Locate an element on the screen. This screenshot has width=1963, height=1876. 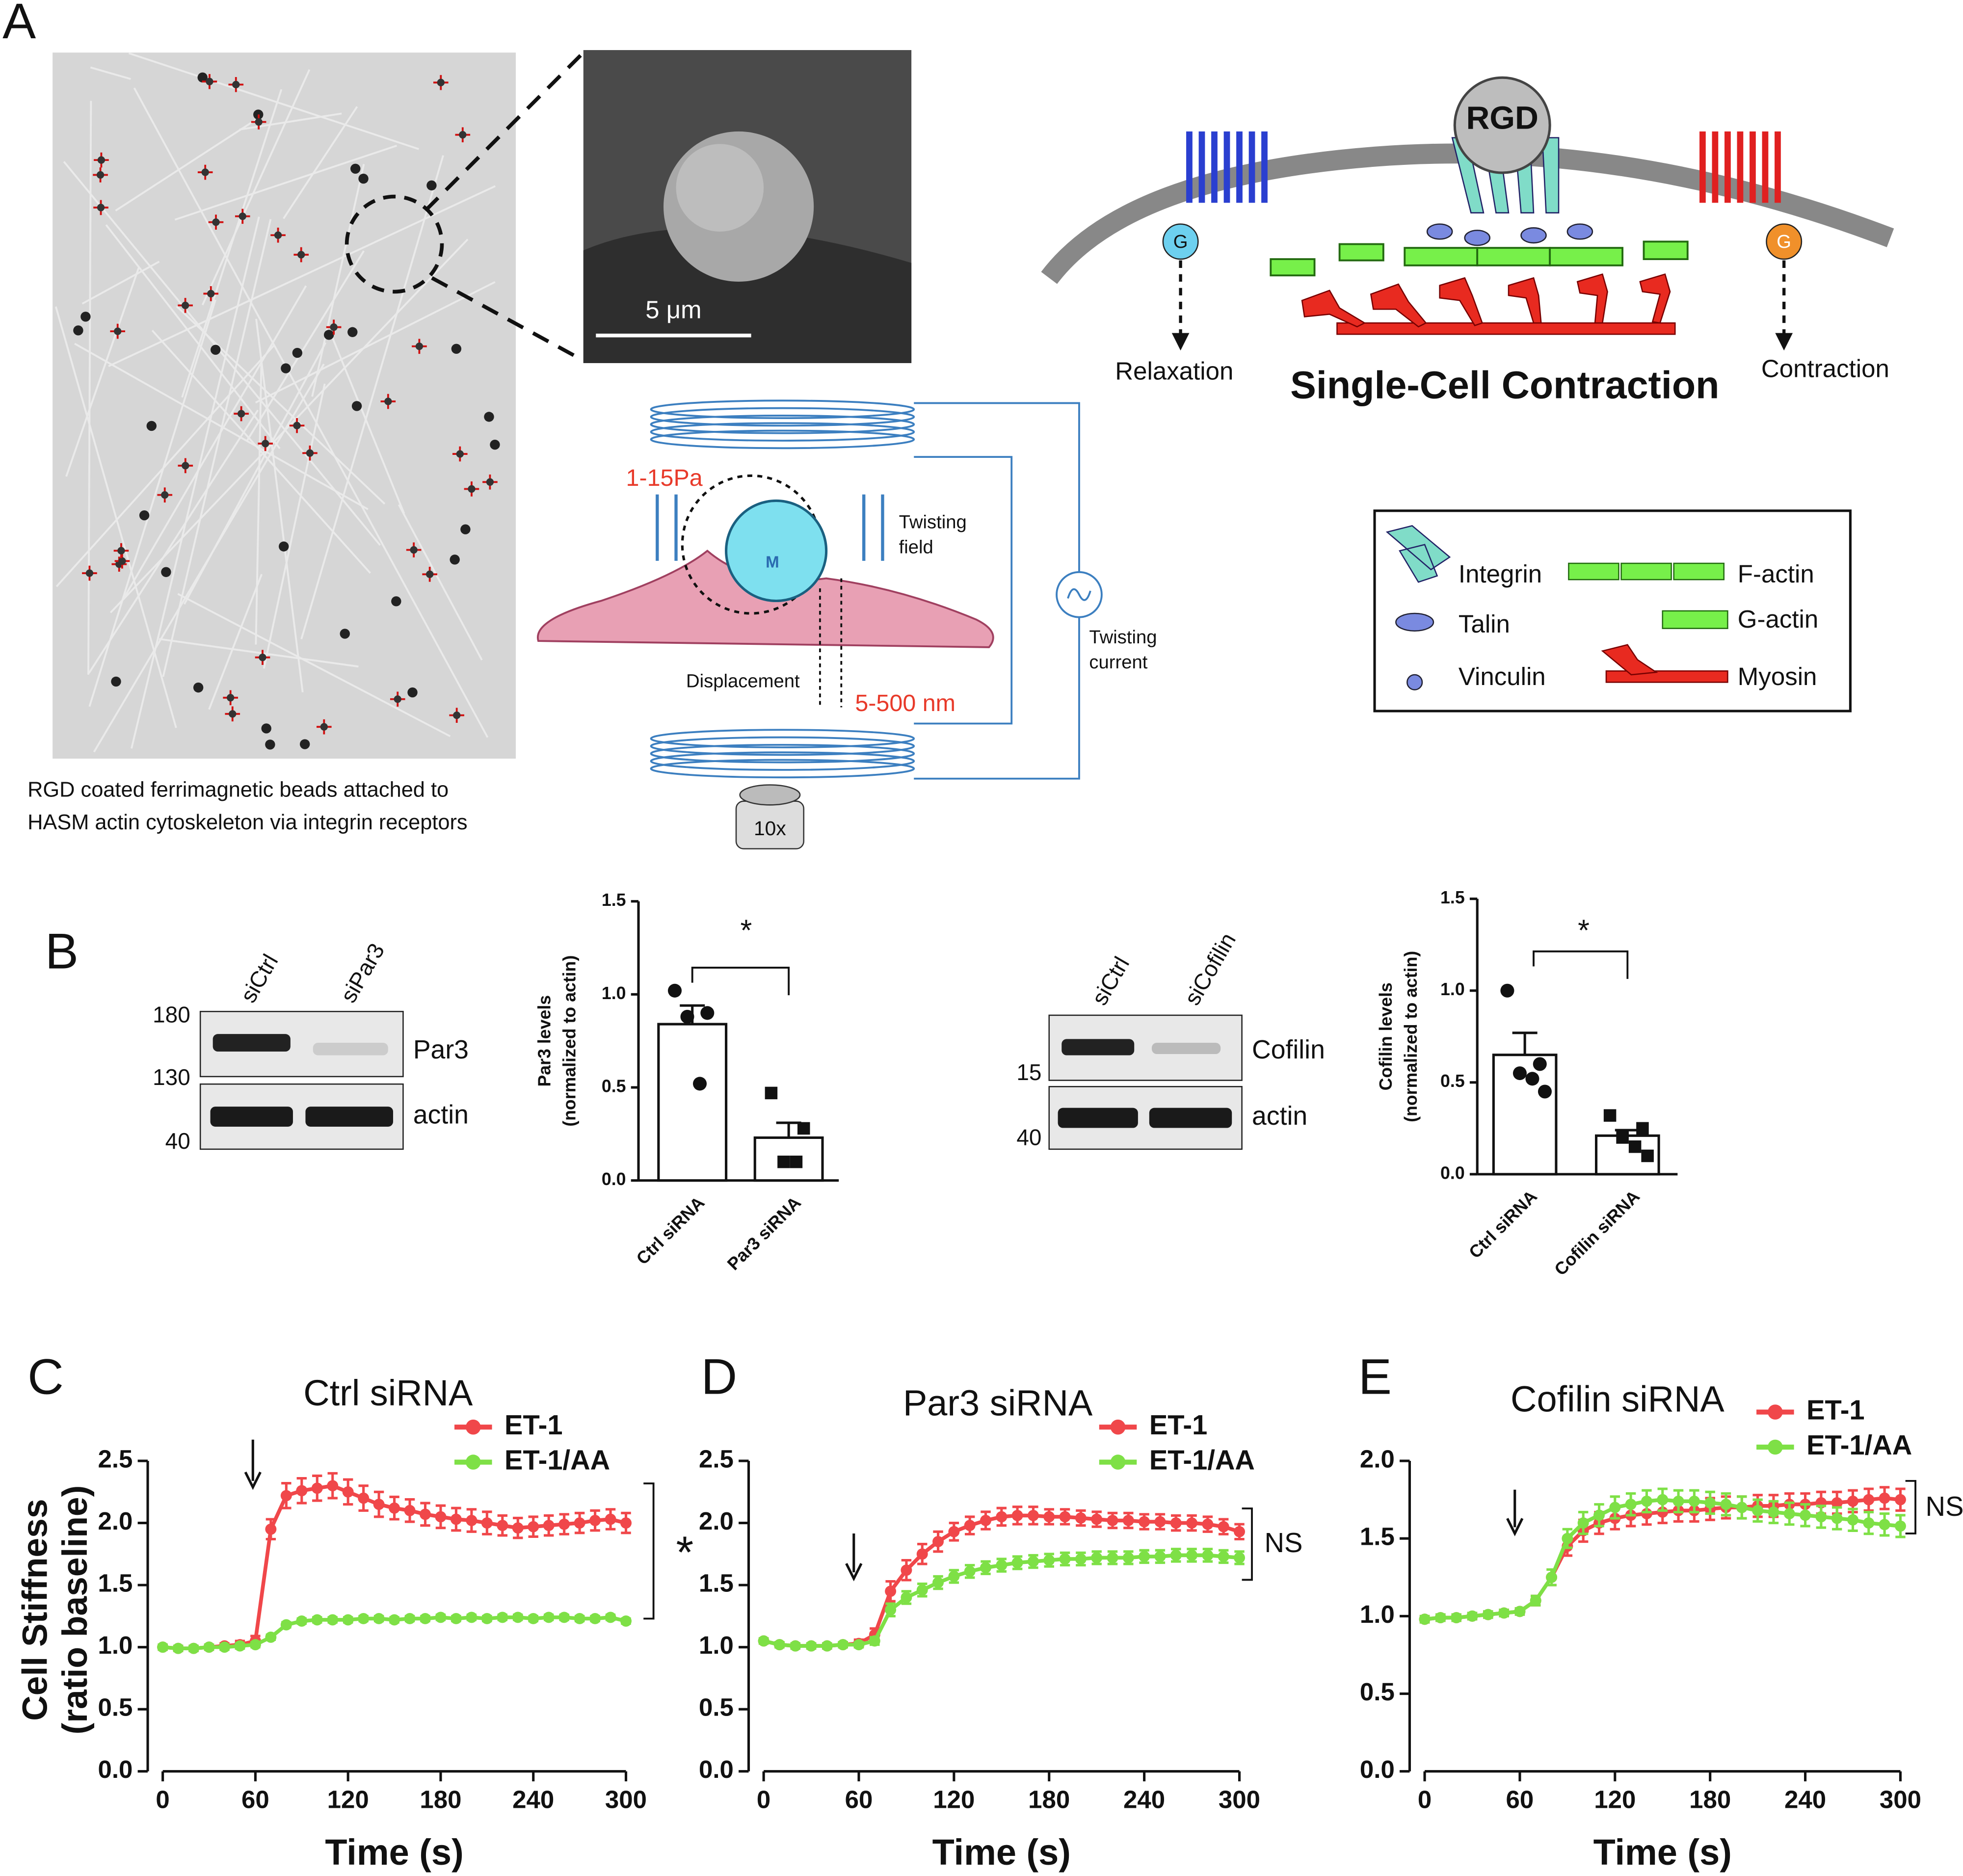
current-label: current is located at coordinates (1118, 662).